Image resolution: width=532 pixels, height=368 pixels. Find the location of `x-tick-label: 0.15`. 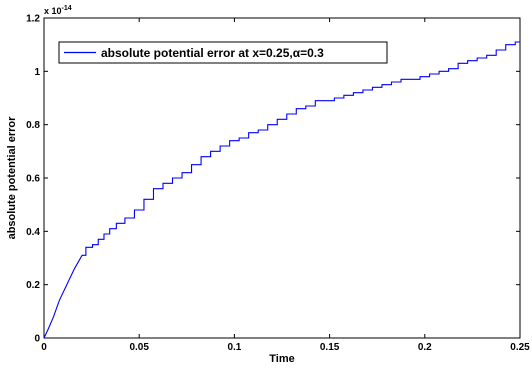

x-tick-label: 0.15 is located at coordinates (330, 347).